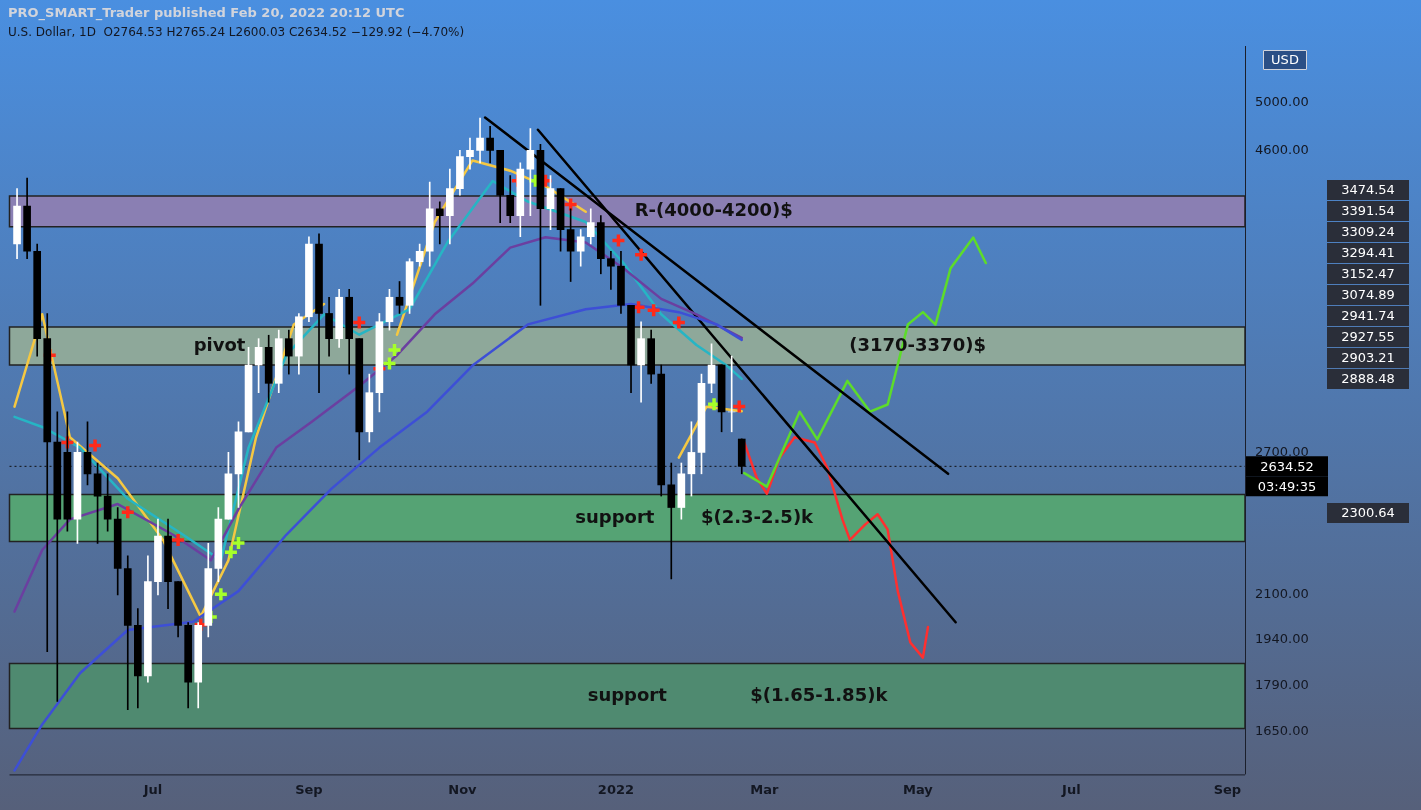 The image size is (1421, 810). What do you see at coordinates (1368, 232) in the screenshot?
I see `text: 3309.24` at bounding box center [1368, 232].